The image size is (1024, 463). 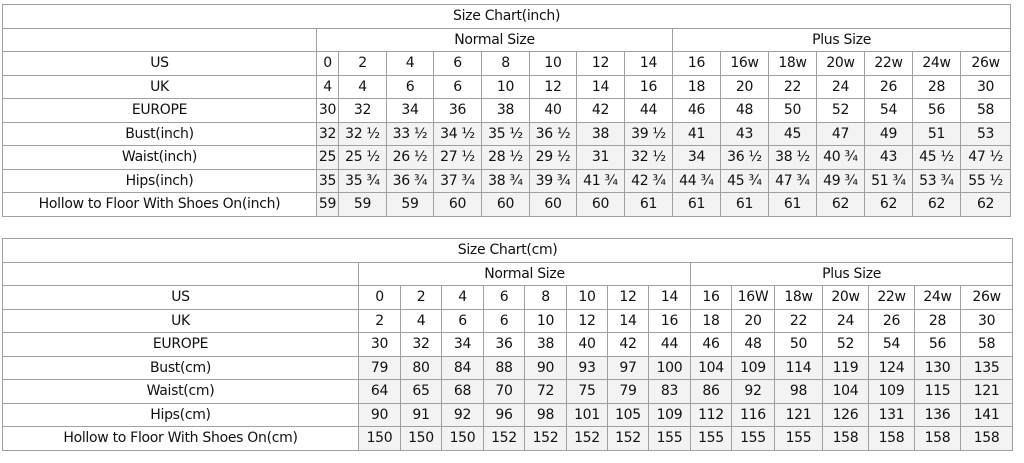 What do you see at coordinates (744, 180) in the screenshot?
I see `size-value-cell: 45 ¾` at bounding box center [744, 180].